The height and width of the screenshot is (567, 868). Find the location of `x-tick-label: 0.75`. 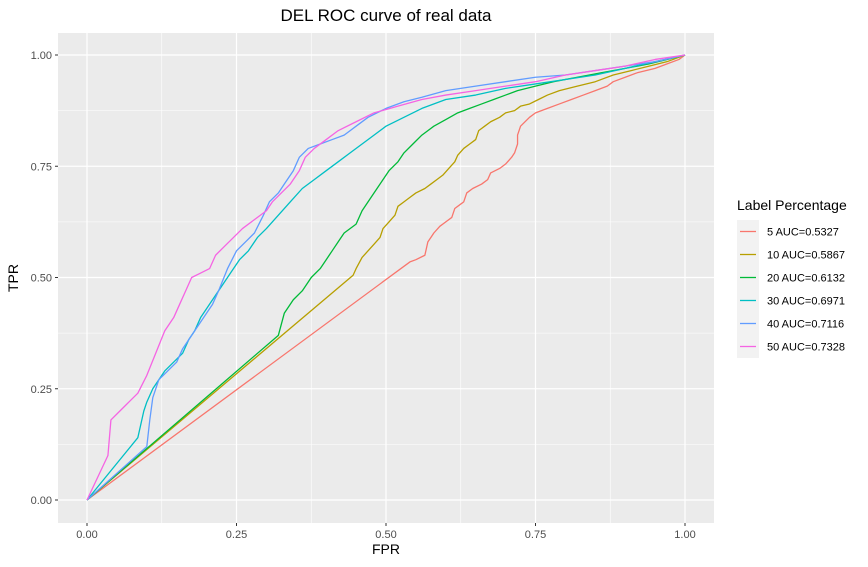

x-tick-label: 0.75 is located at coordinates (535, 535).